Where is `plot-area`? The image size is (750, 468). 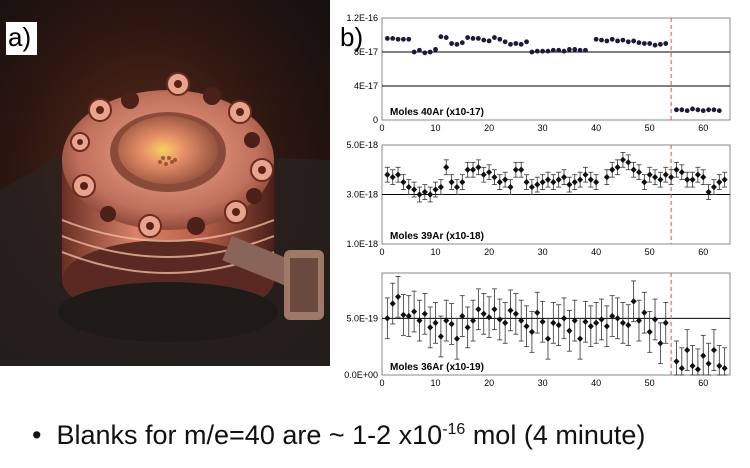 plot-area is located at coordinates (556, 69).